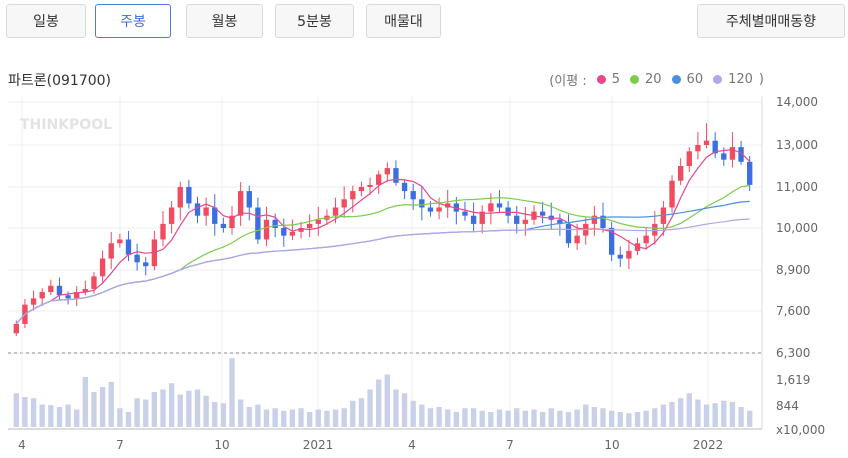 The height and width of the screenshot is (458, 848). What do you see at coordinates (708, 445) in the screenshot?
I see `x-tick-label: 2022` at bounding box center [708, 445].